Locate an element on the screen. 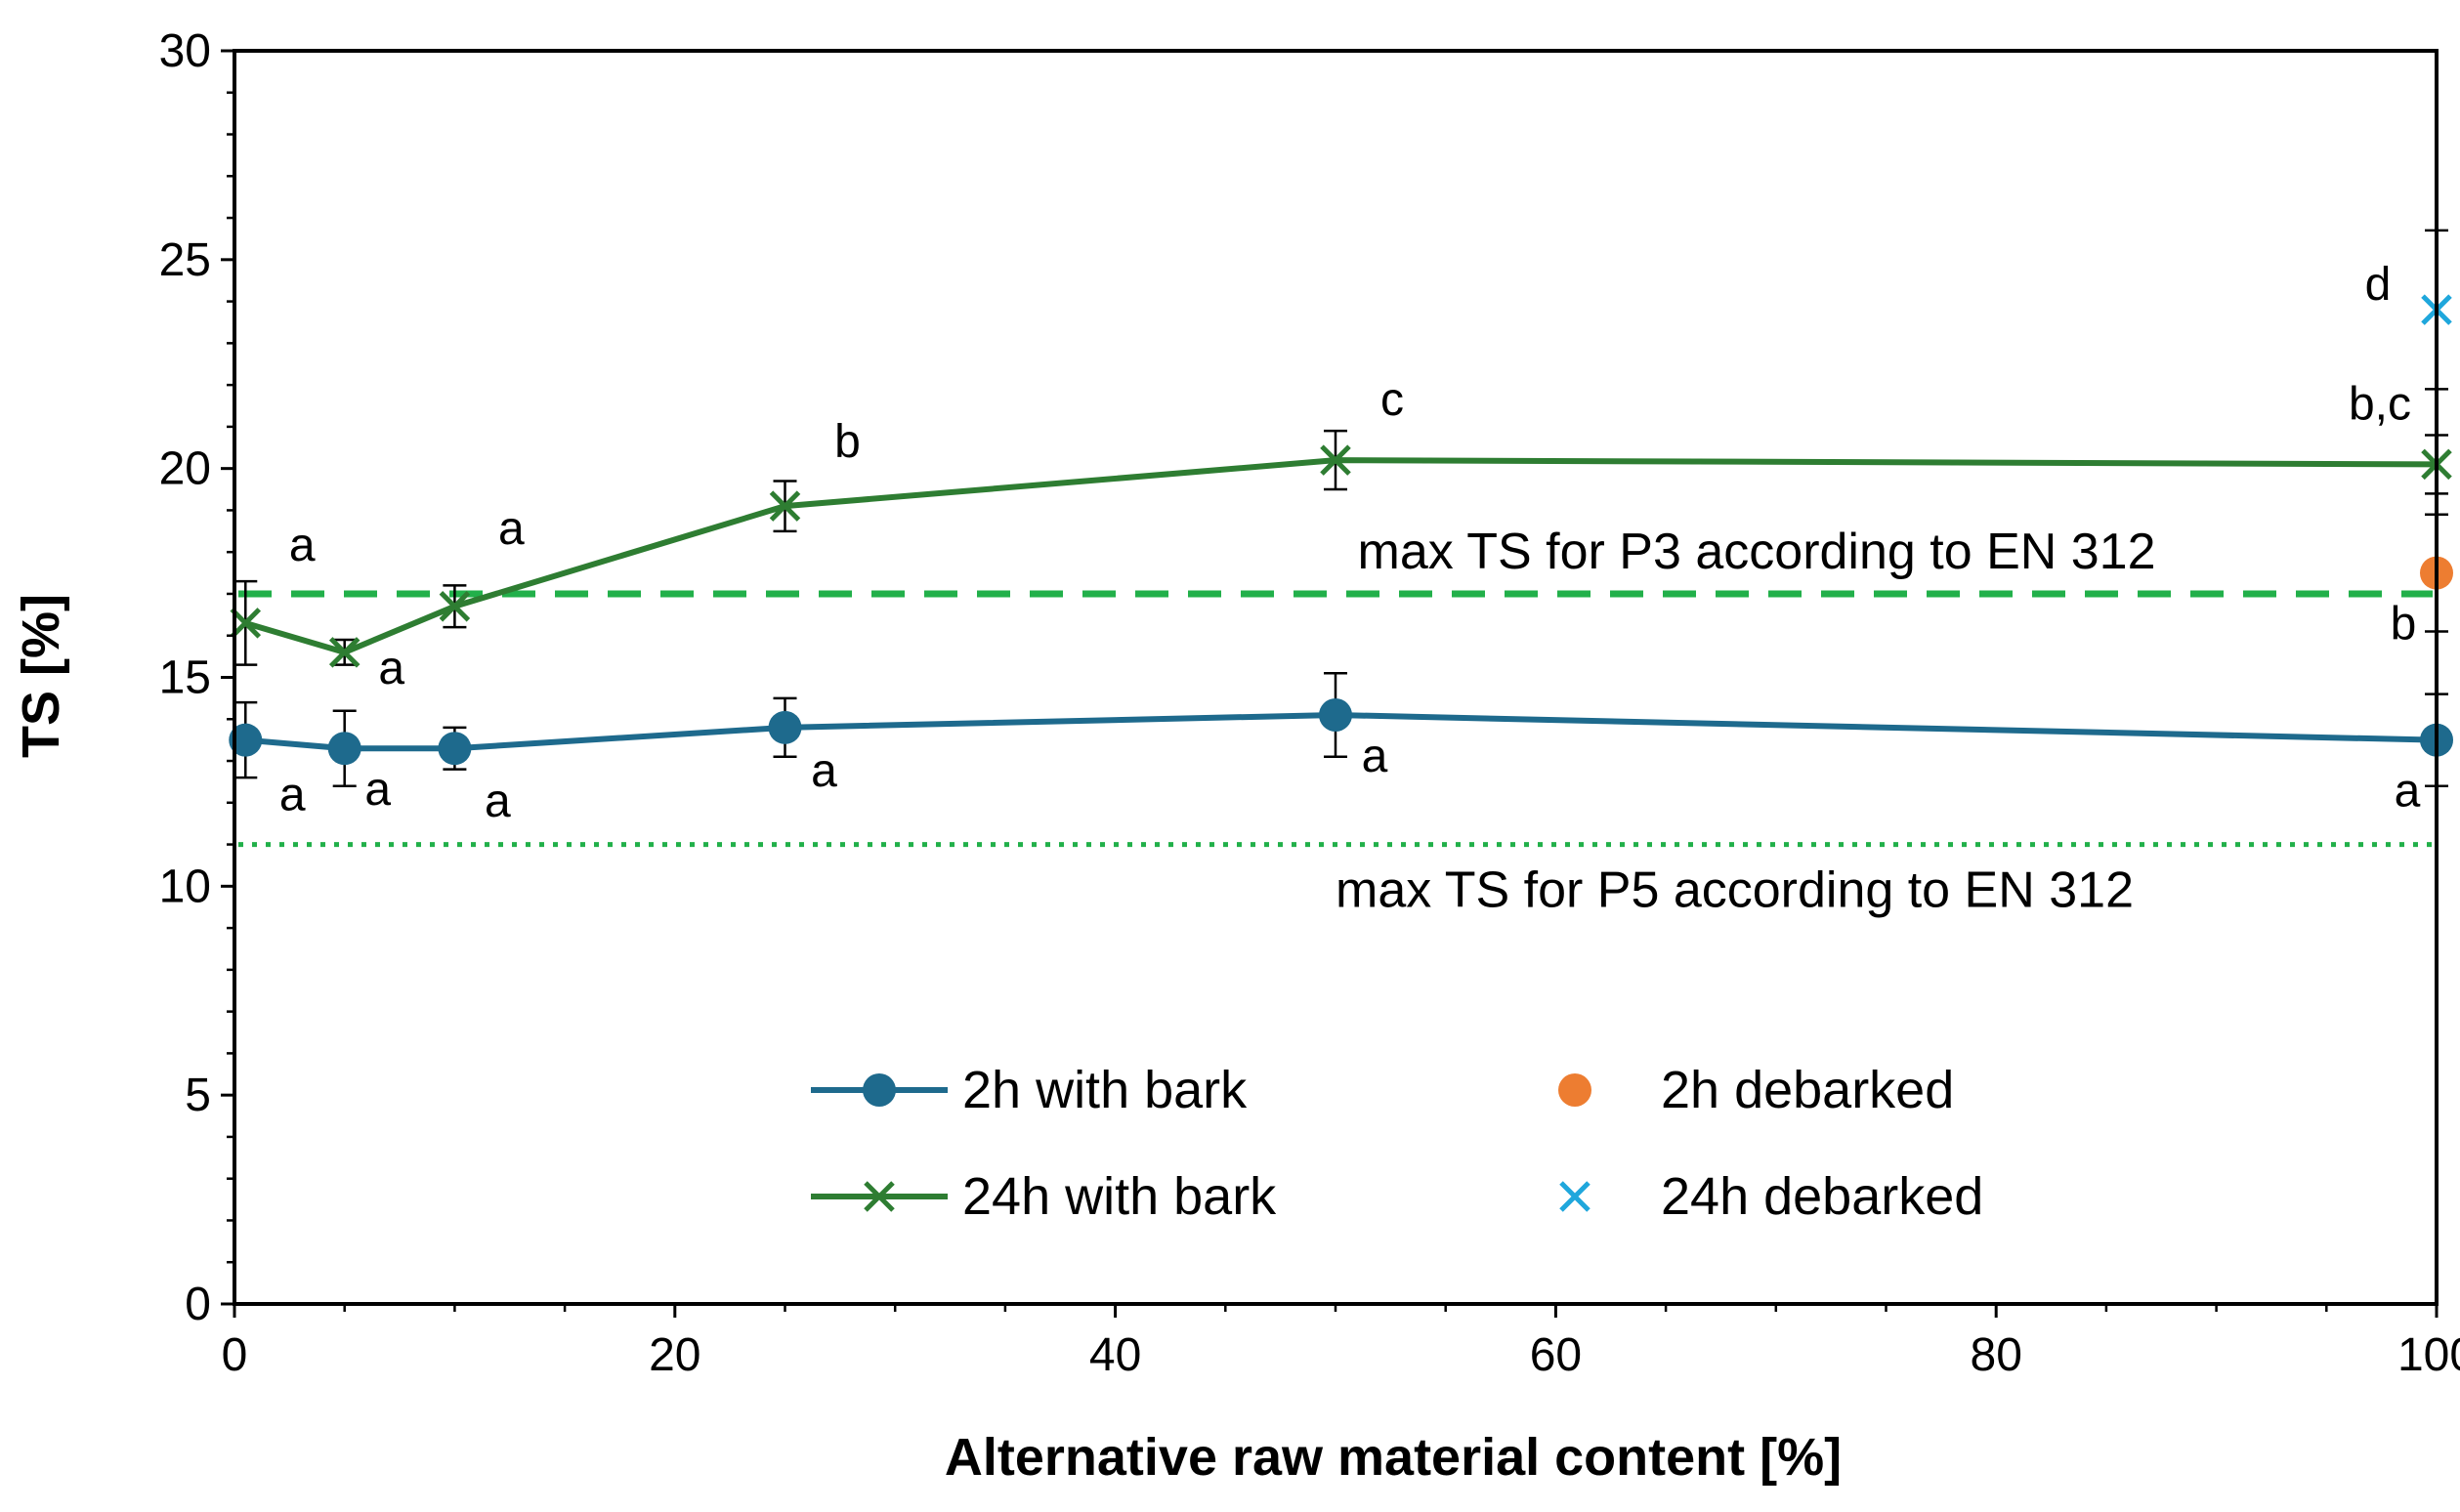 This screenshot has height=1512, width=2460. series-line is located at coordinates (1341, 556).